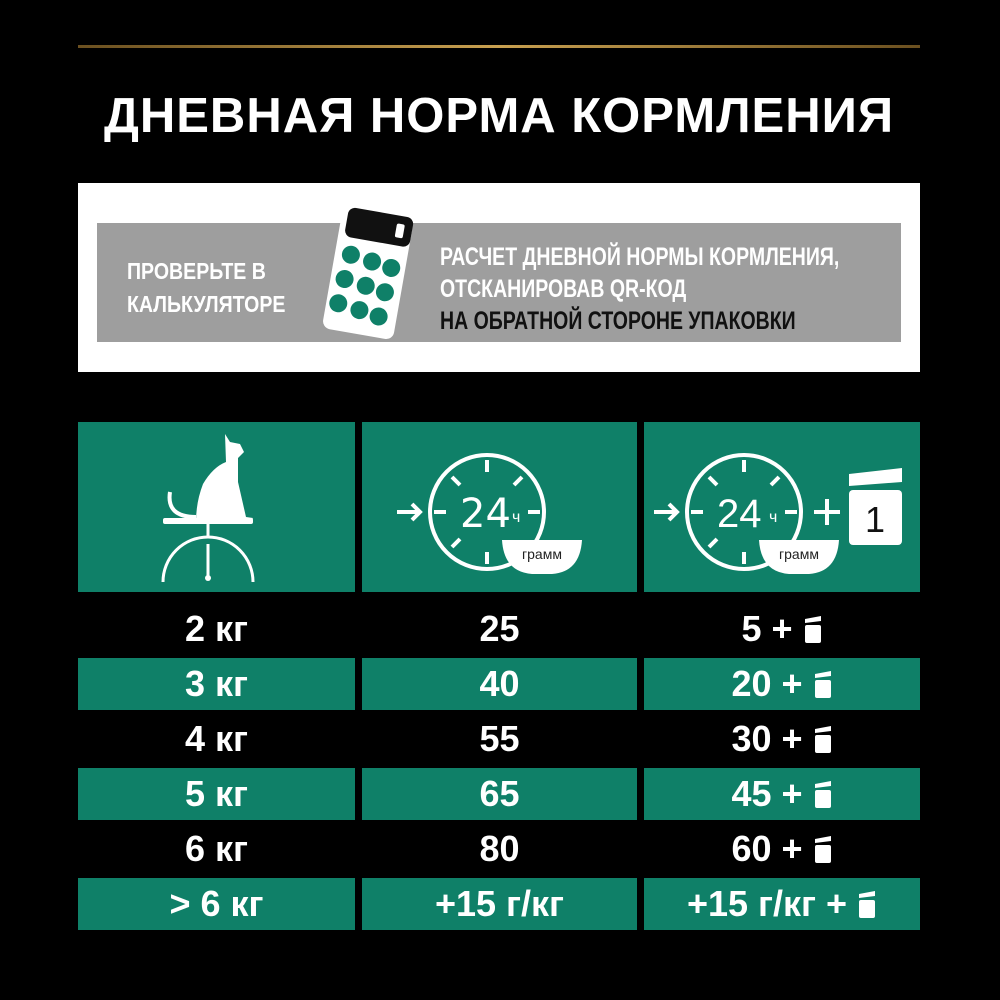  Describe the element at coordinates (767, 738) in the screenshot. I see `mixed-value: 30 +` at that location.